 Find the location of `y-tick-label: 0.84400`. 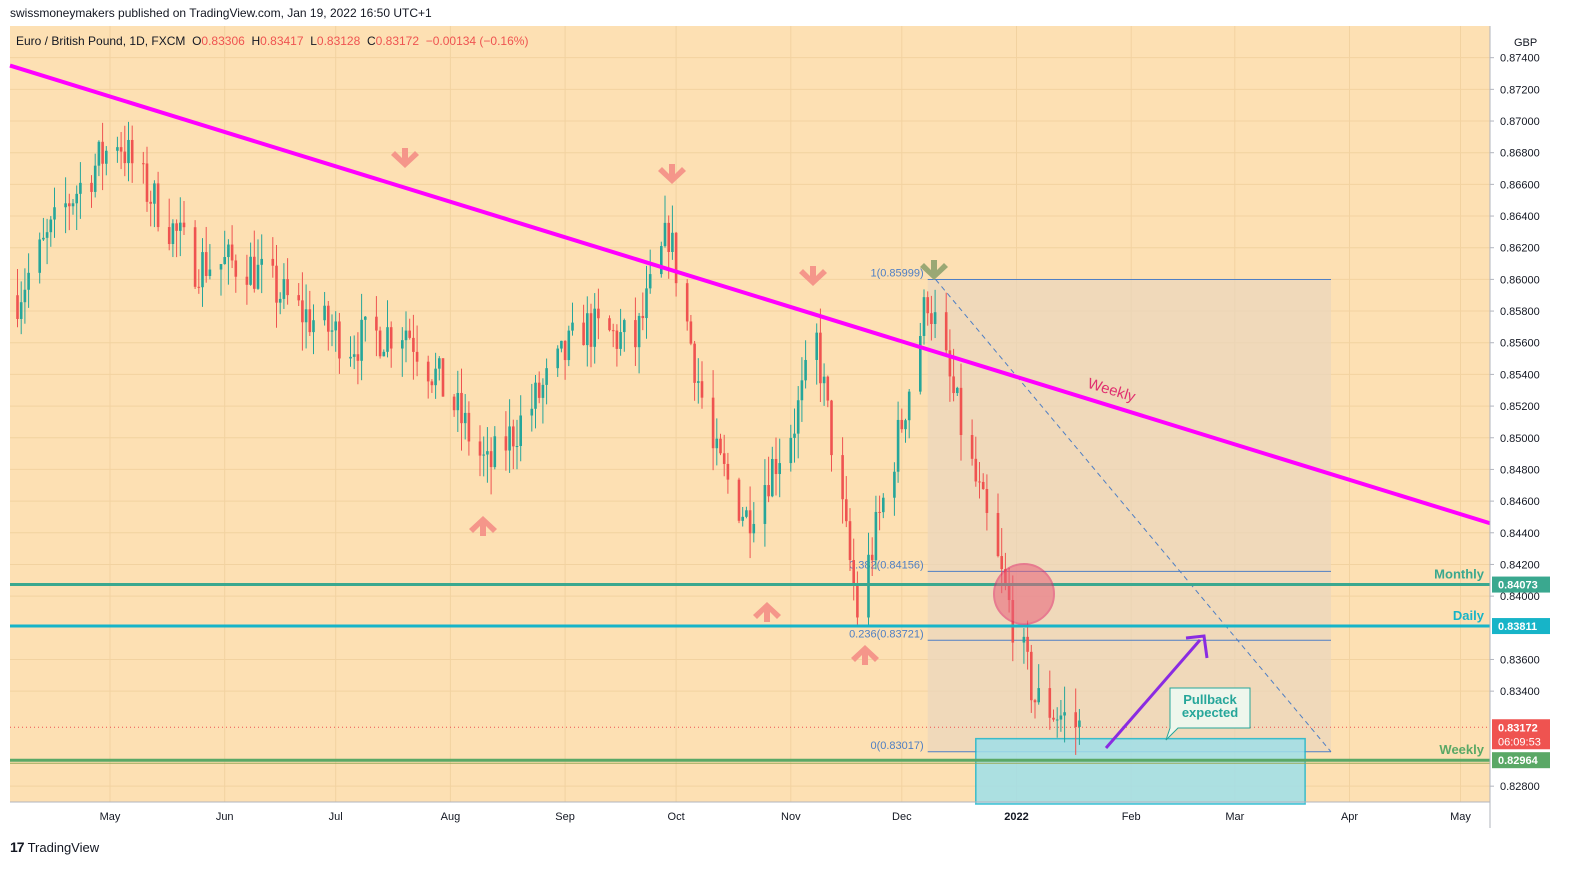

y-tick-label: 0.84400 is located at coordinates (1520, 534).